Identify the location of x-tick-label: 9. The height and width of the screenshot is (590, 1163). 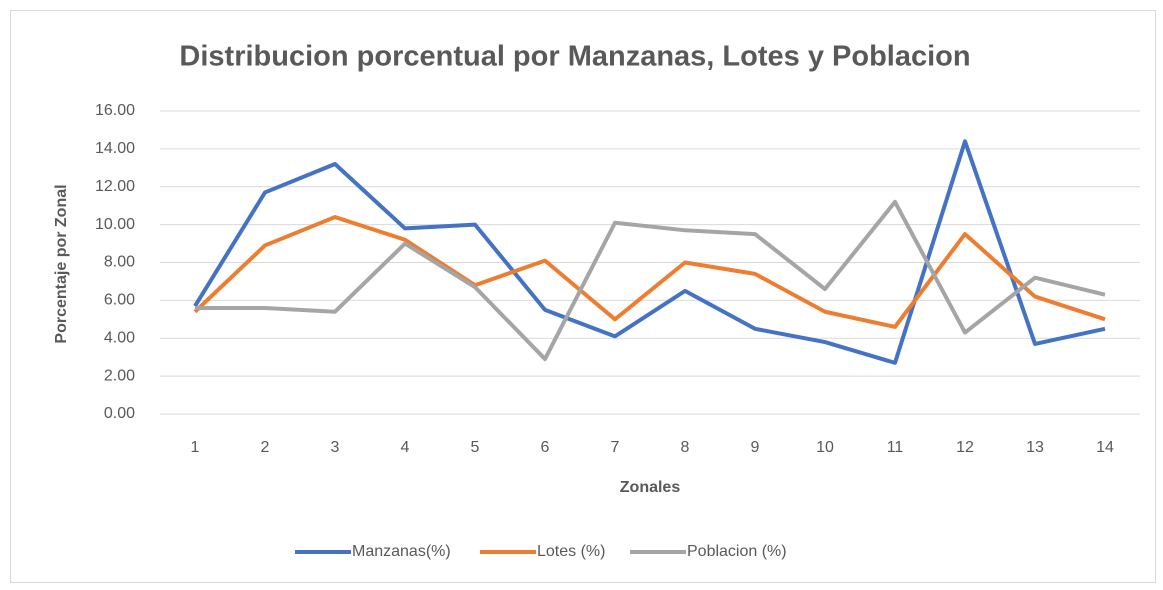
(755, 447).